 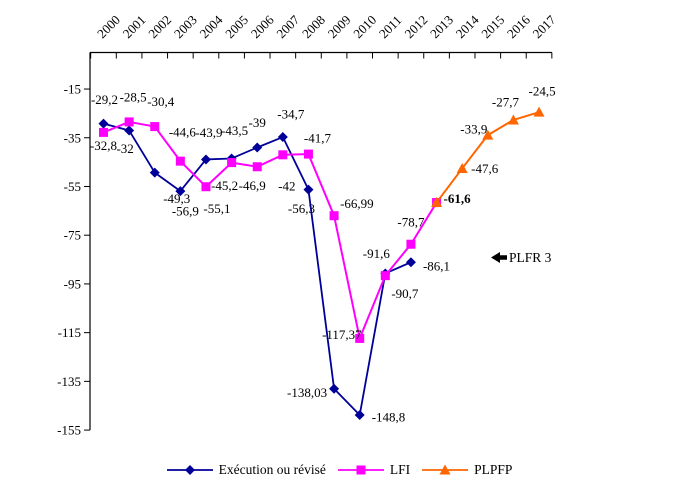 What do you see at coordinates (257, 147) in the screenshot?
I see `marker-diamond-2006` at bounding box center [257, 147].